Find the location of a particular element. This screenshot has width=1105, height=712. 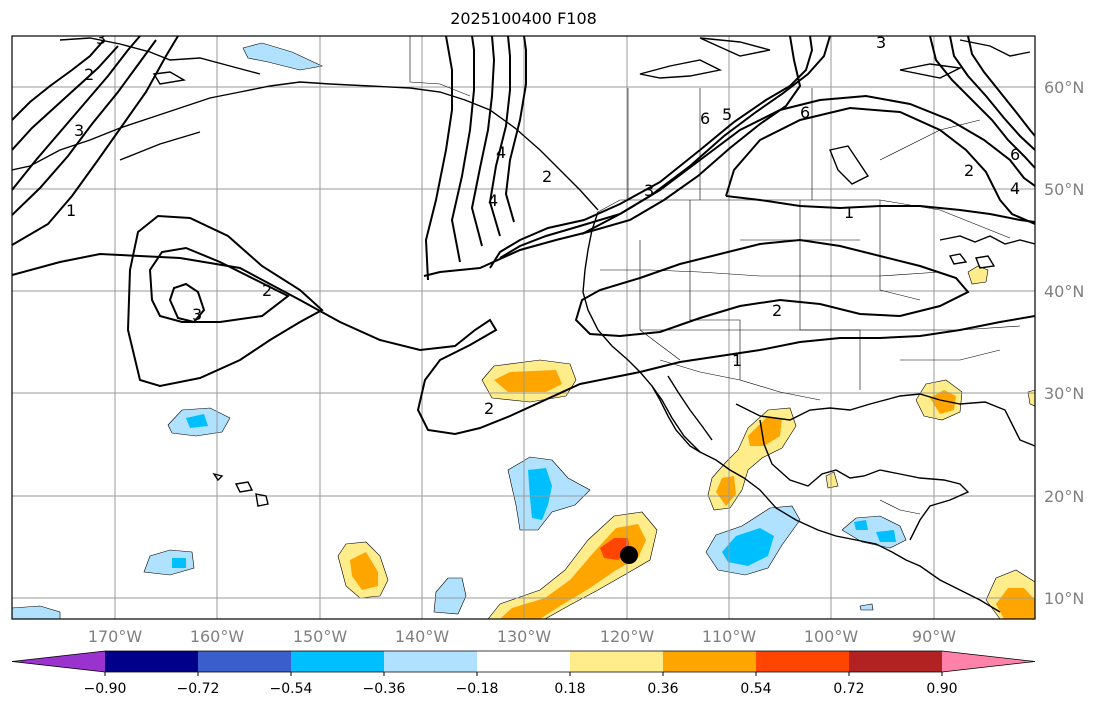

storm-center-marker is located at coordinates (629, 555).